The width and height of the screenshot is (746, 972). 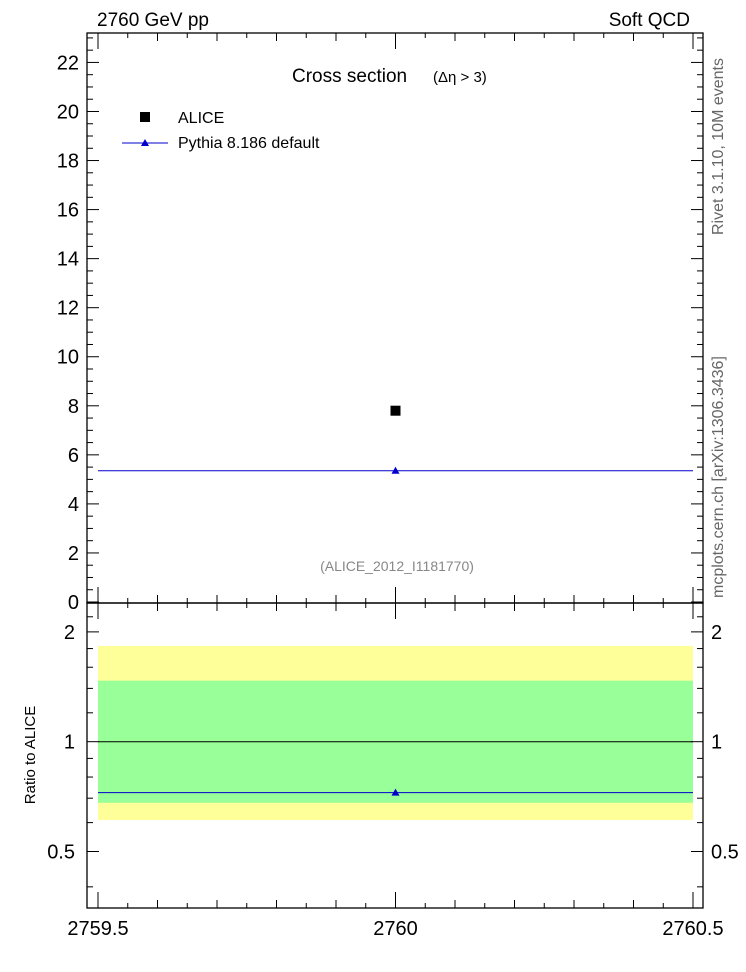 What do you see at coordinates (201, 118) in the screenshot?
I see `legend-alice-label: ALICE` at bounding box center [201, 118].